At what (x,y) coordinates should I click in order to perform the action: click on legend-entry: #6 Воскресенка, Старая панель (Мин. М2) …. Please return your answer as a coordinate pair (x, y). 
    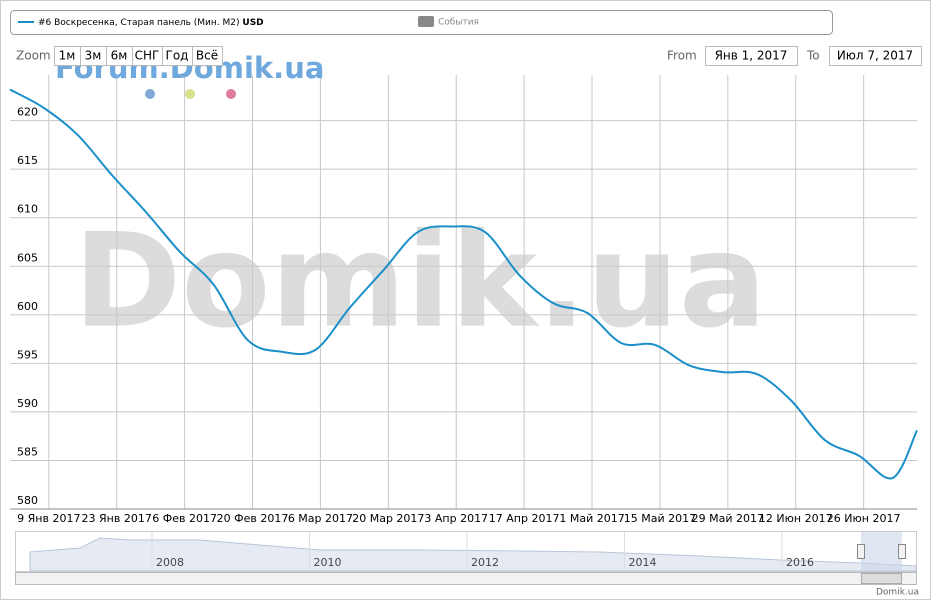
    Looking at the image, I should click on (151, 23).